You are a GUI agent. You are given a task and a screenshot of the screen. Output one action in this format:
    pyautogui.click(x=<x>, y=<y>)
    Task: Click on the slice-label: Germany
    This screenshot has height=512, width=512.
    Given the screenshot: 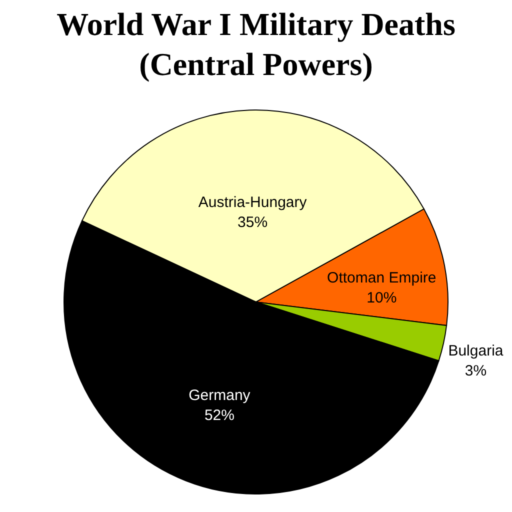 What is the action you would take?
    pyautogui.click(x=219, y=395)
    